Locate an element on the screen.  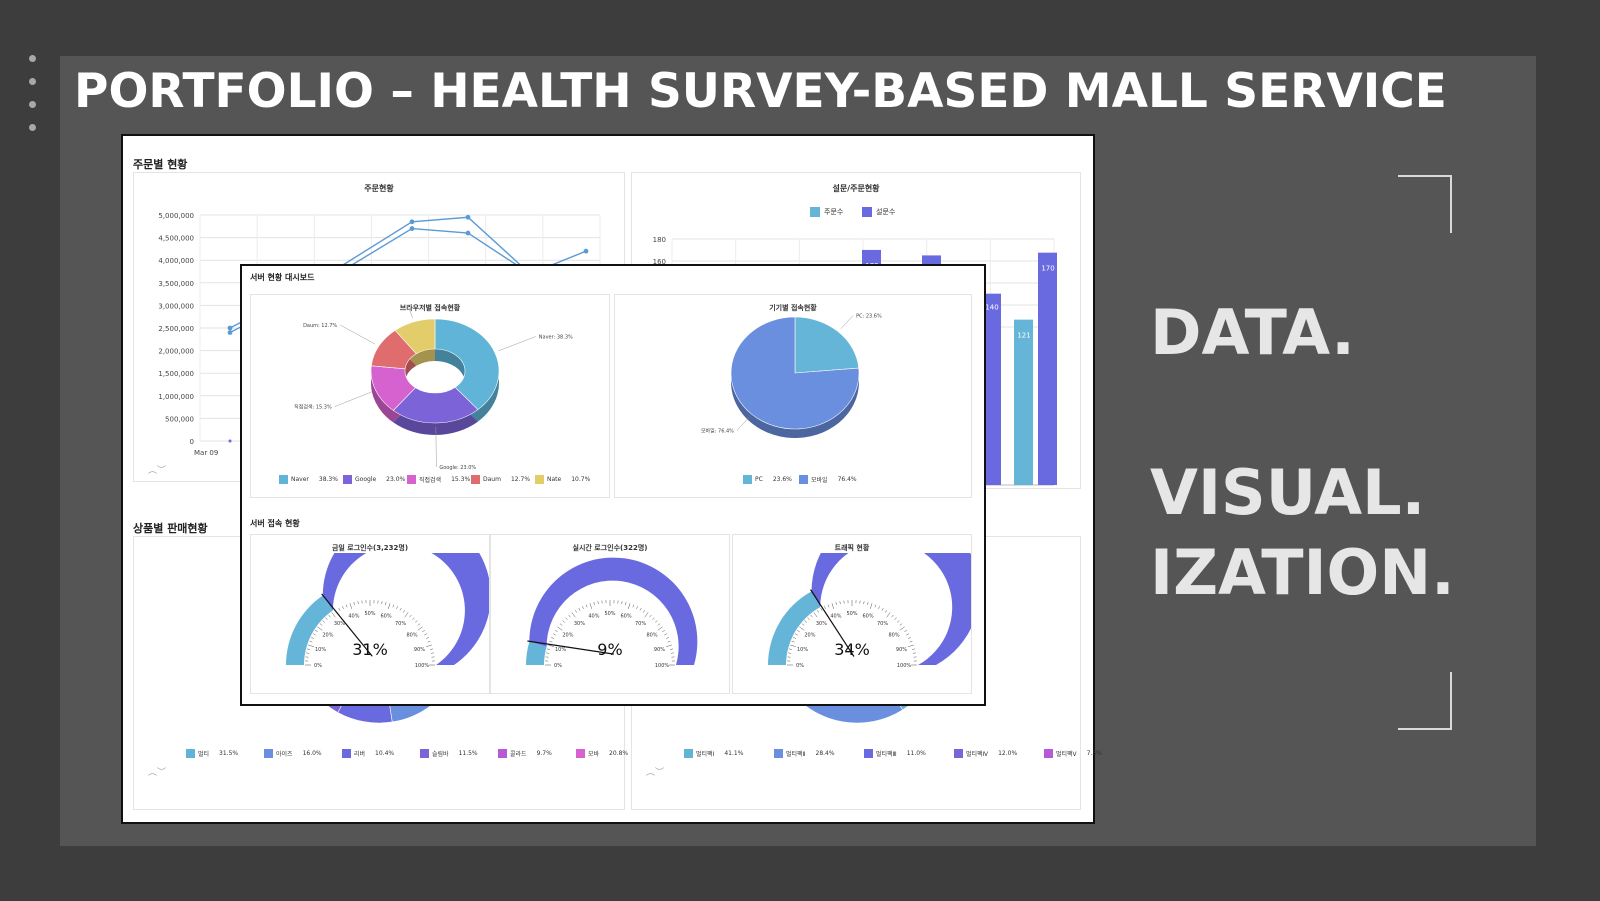
legend-item: 아이즈 16.0% is located at coordinates (293, 753).